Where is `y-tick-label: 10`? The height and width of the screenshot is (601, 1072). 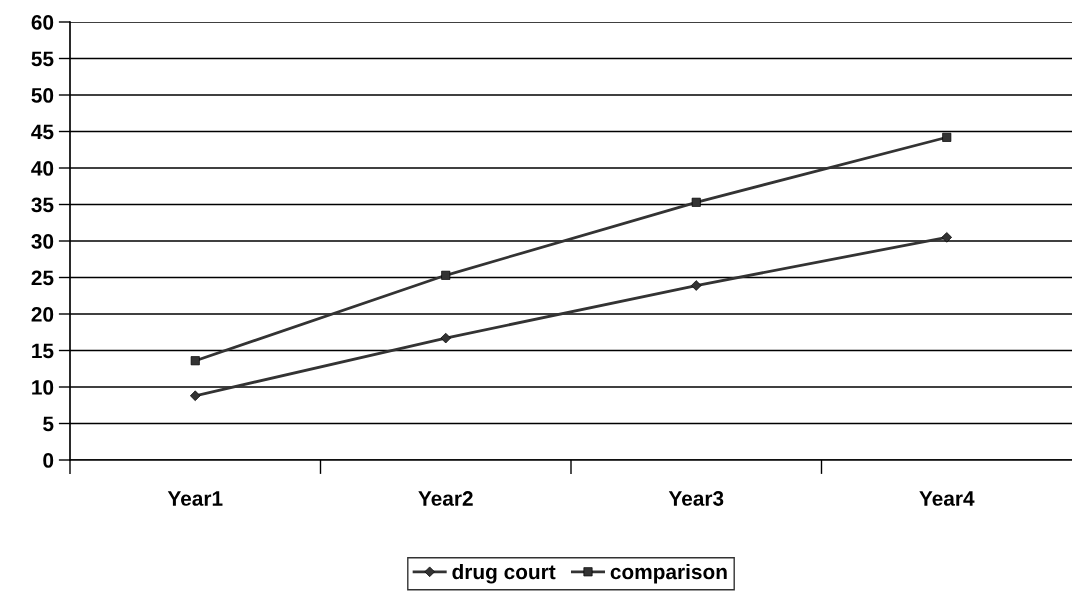 y-tick-label: 10 is located at coordinates (43, 387).